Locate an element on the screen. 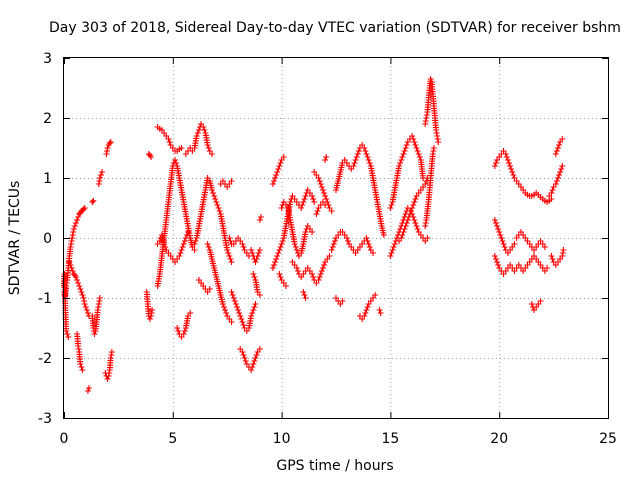  x-tick-label: 20 is located at coordinates (499, 439).